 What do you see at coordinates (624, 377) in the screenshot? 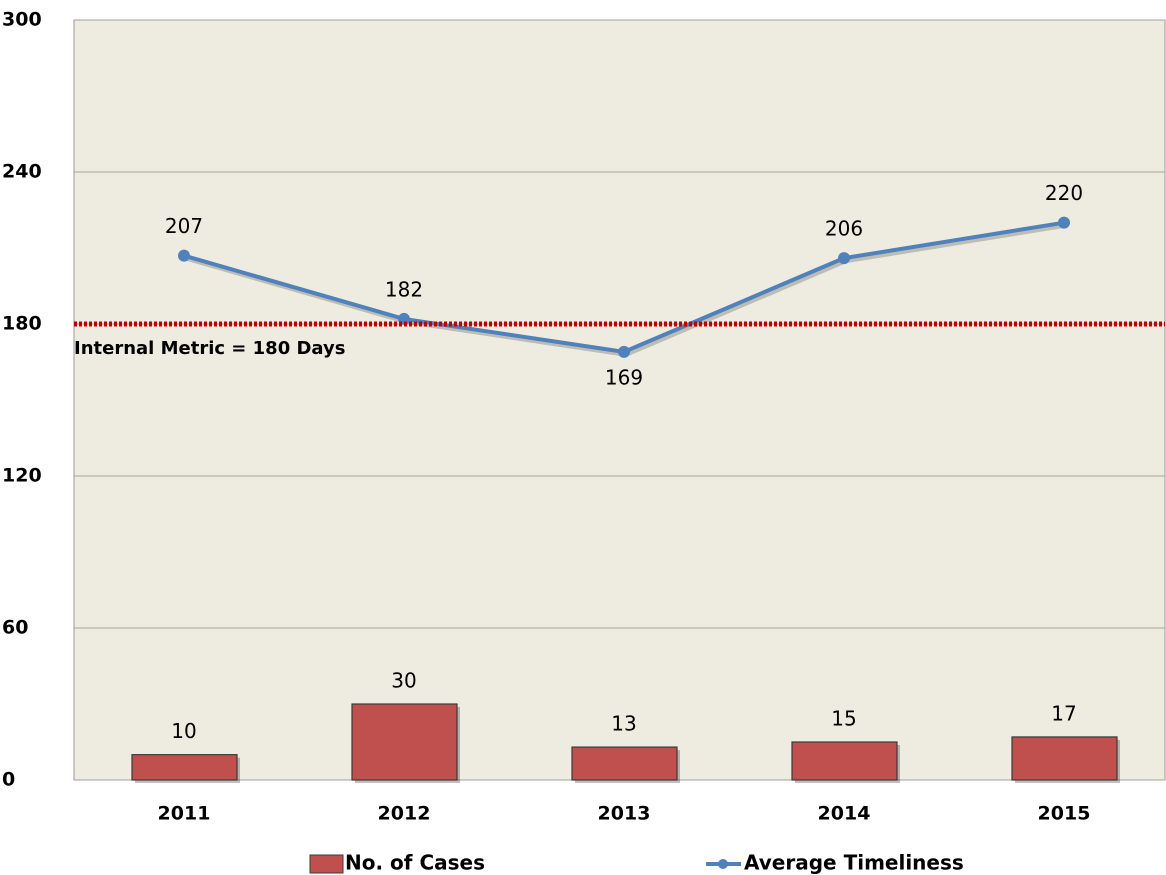
I see `data-label: 169` at bounding box center [624, 377].